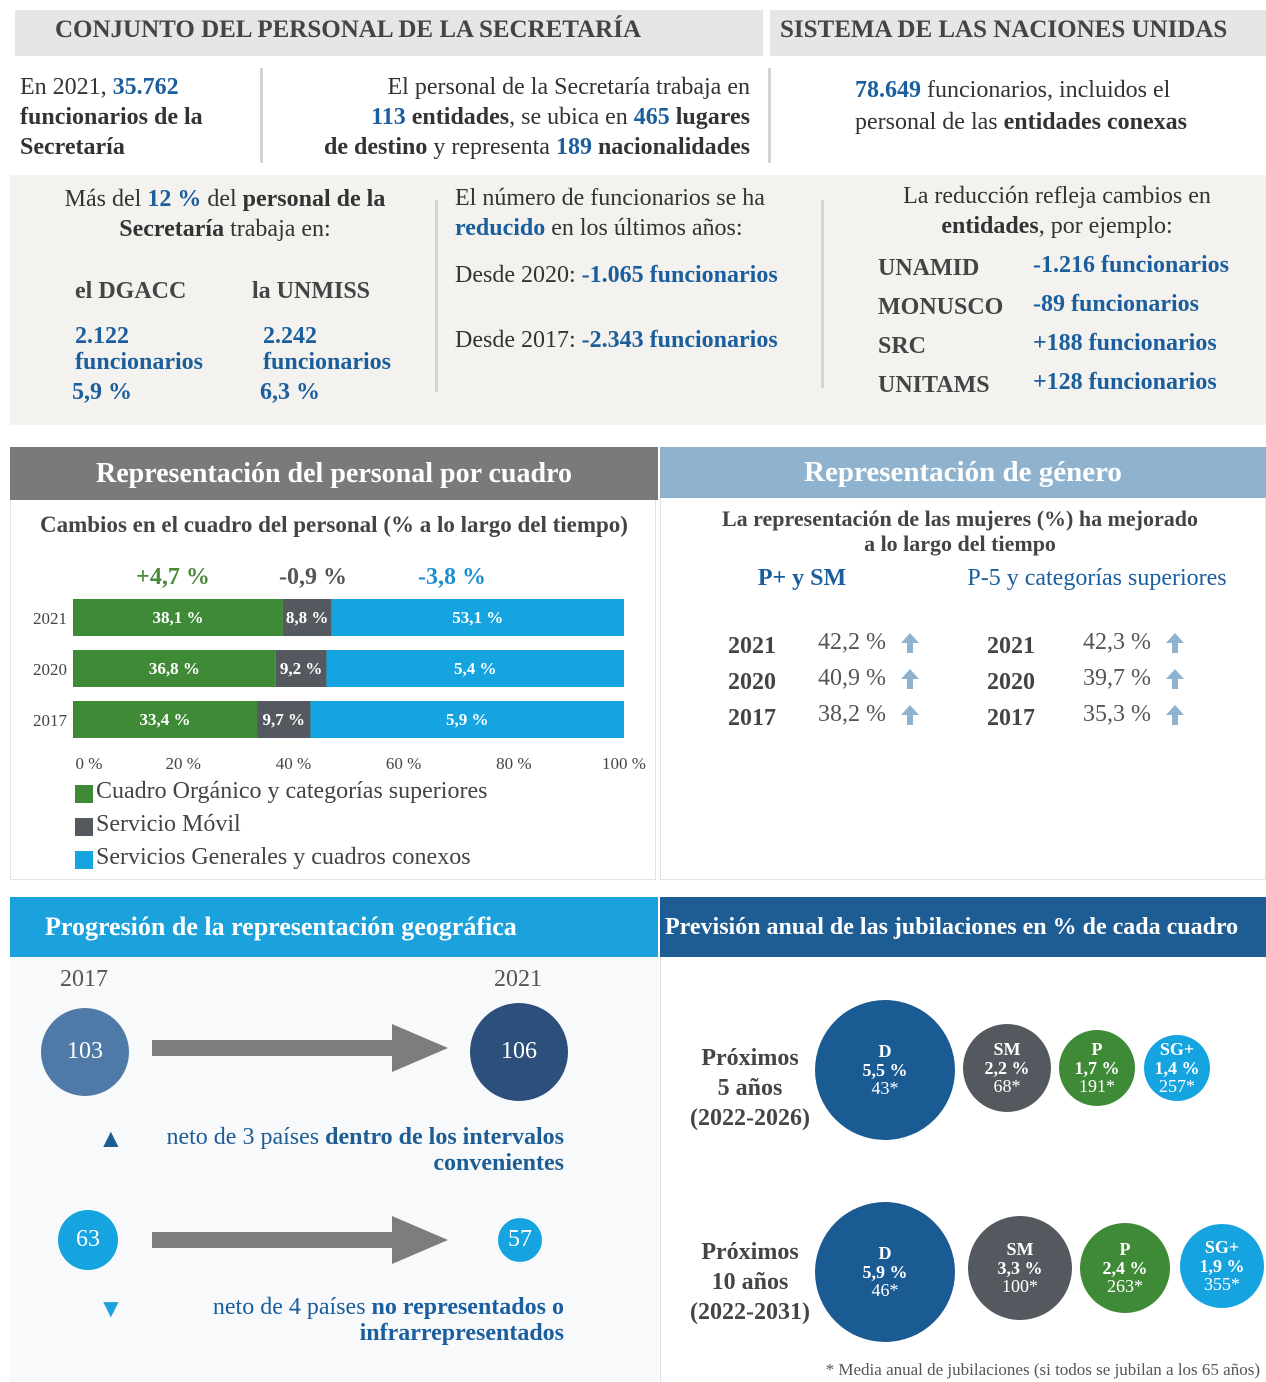 This screenshot has width=1266, height=1382. What do you see at coordinates (1117, 678) in the screenshot?
I see `percent: 39,7 %` at bounding box center [1117, 678].